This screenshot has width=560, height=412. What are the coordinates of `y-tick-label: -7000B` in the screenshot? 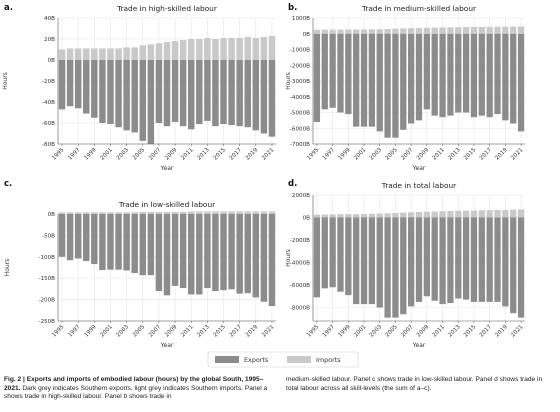 It's located at (300, 145).